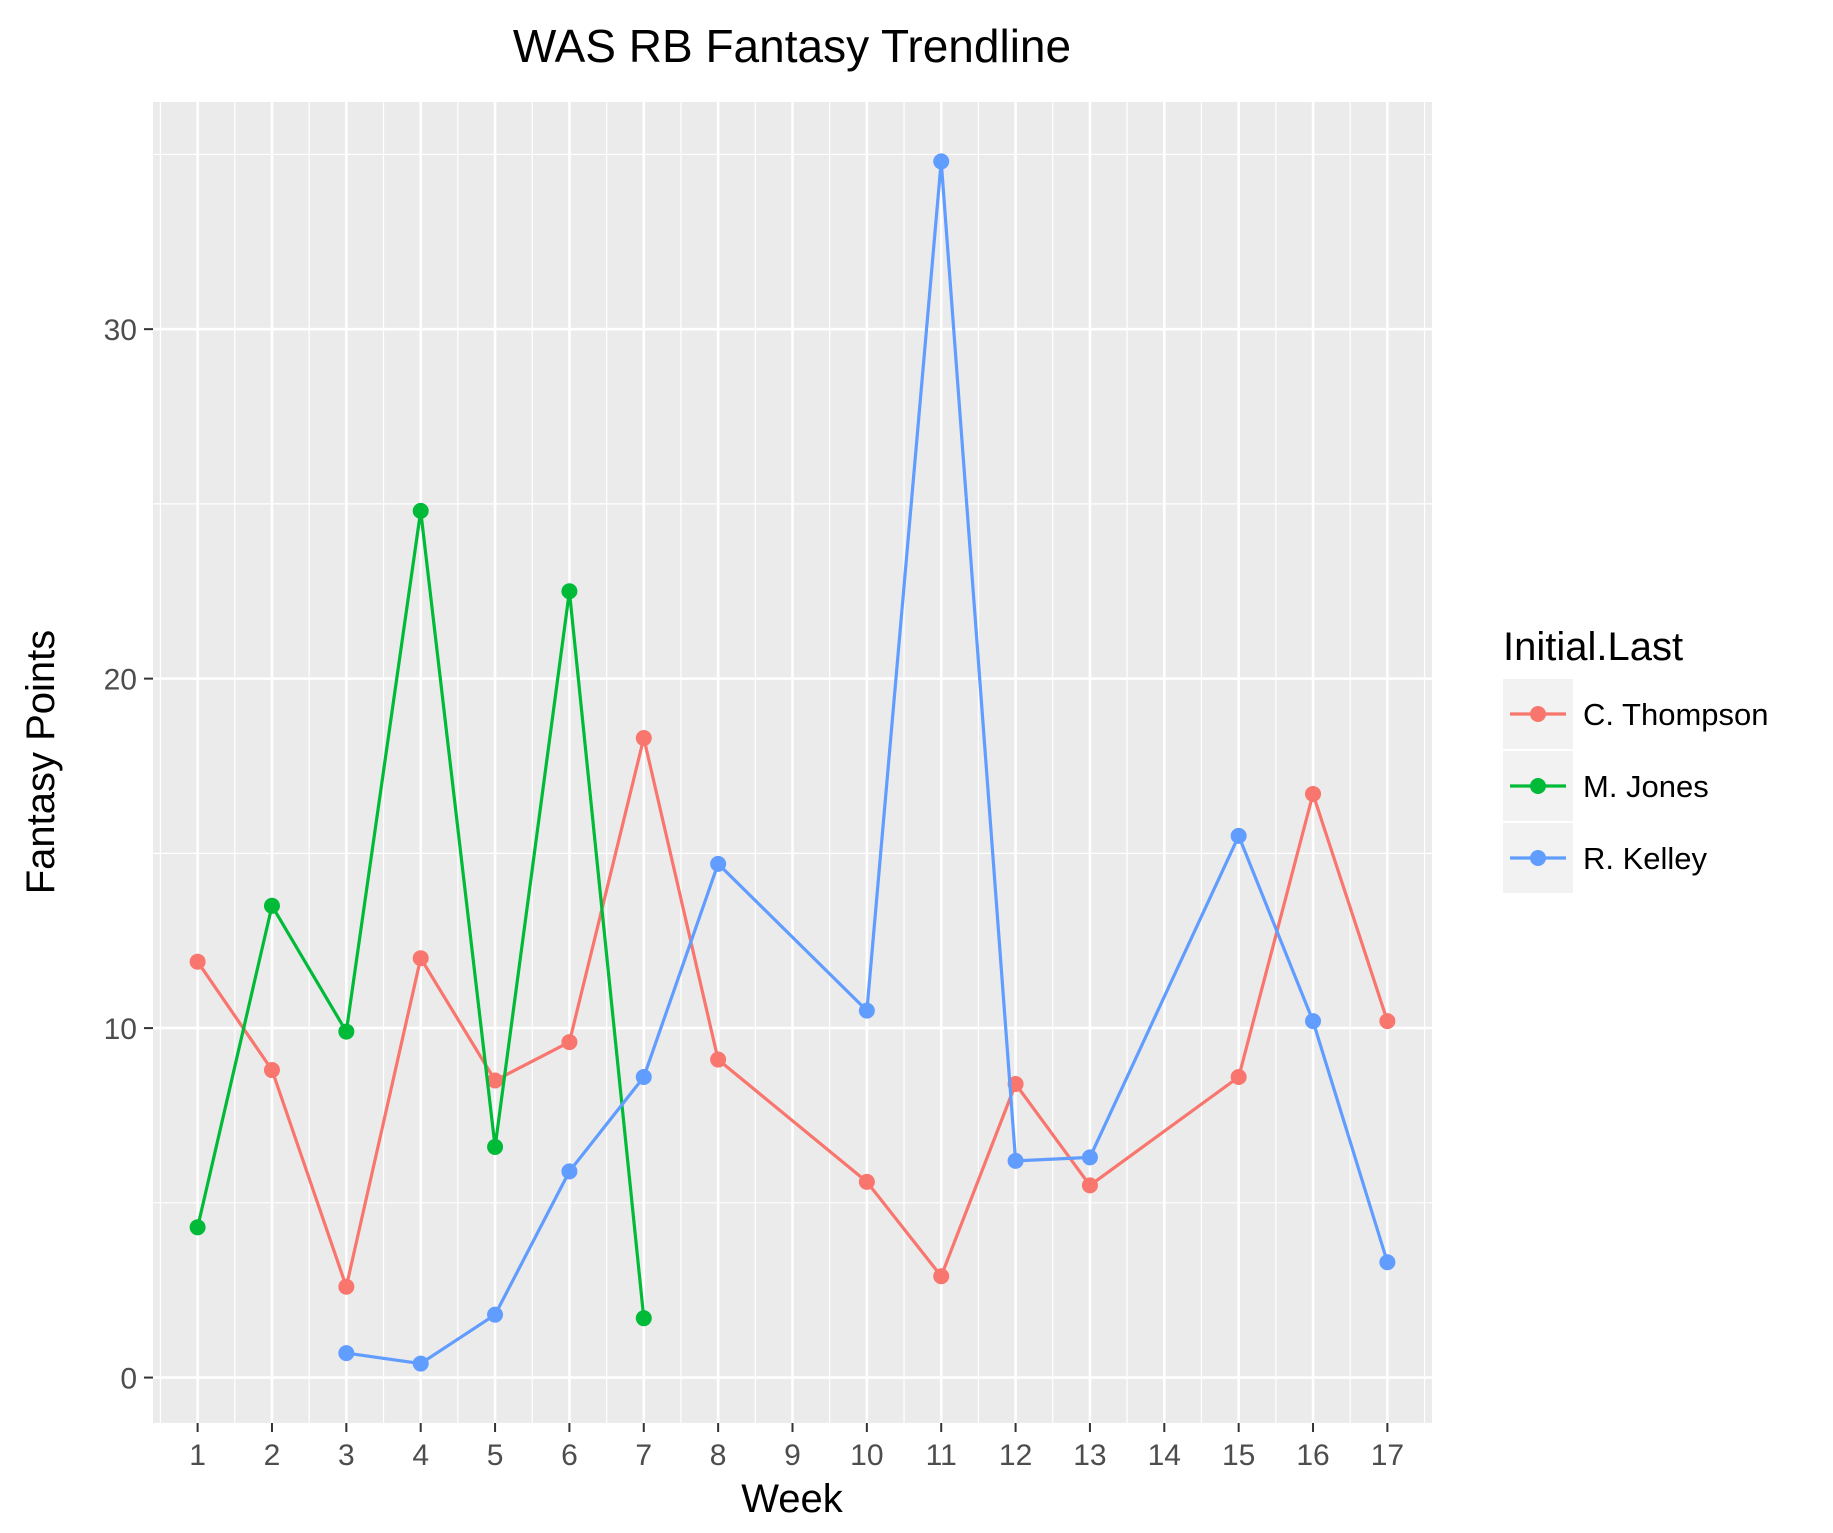  Describe the element at coordinates (569, 1455) in the screenshot. I see `x-tick-label: 6` at that location.